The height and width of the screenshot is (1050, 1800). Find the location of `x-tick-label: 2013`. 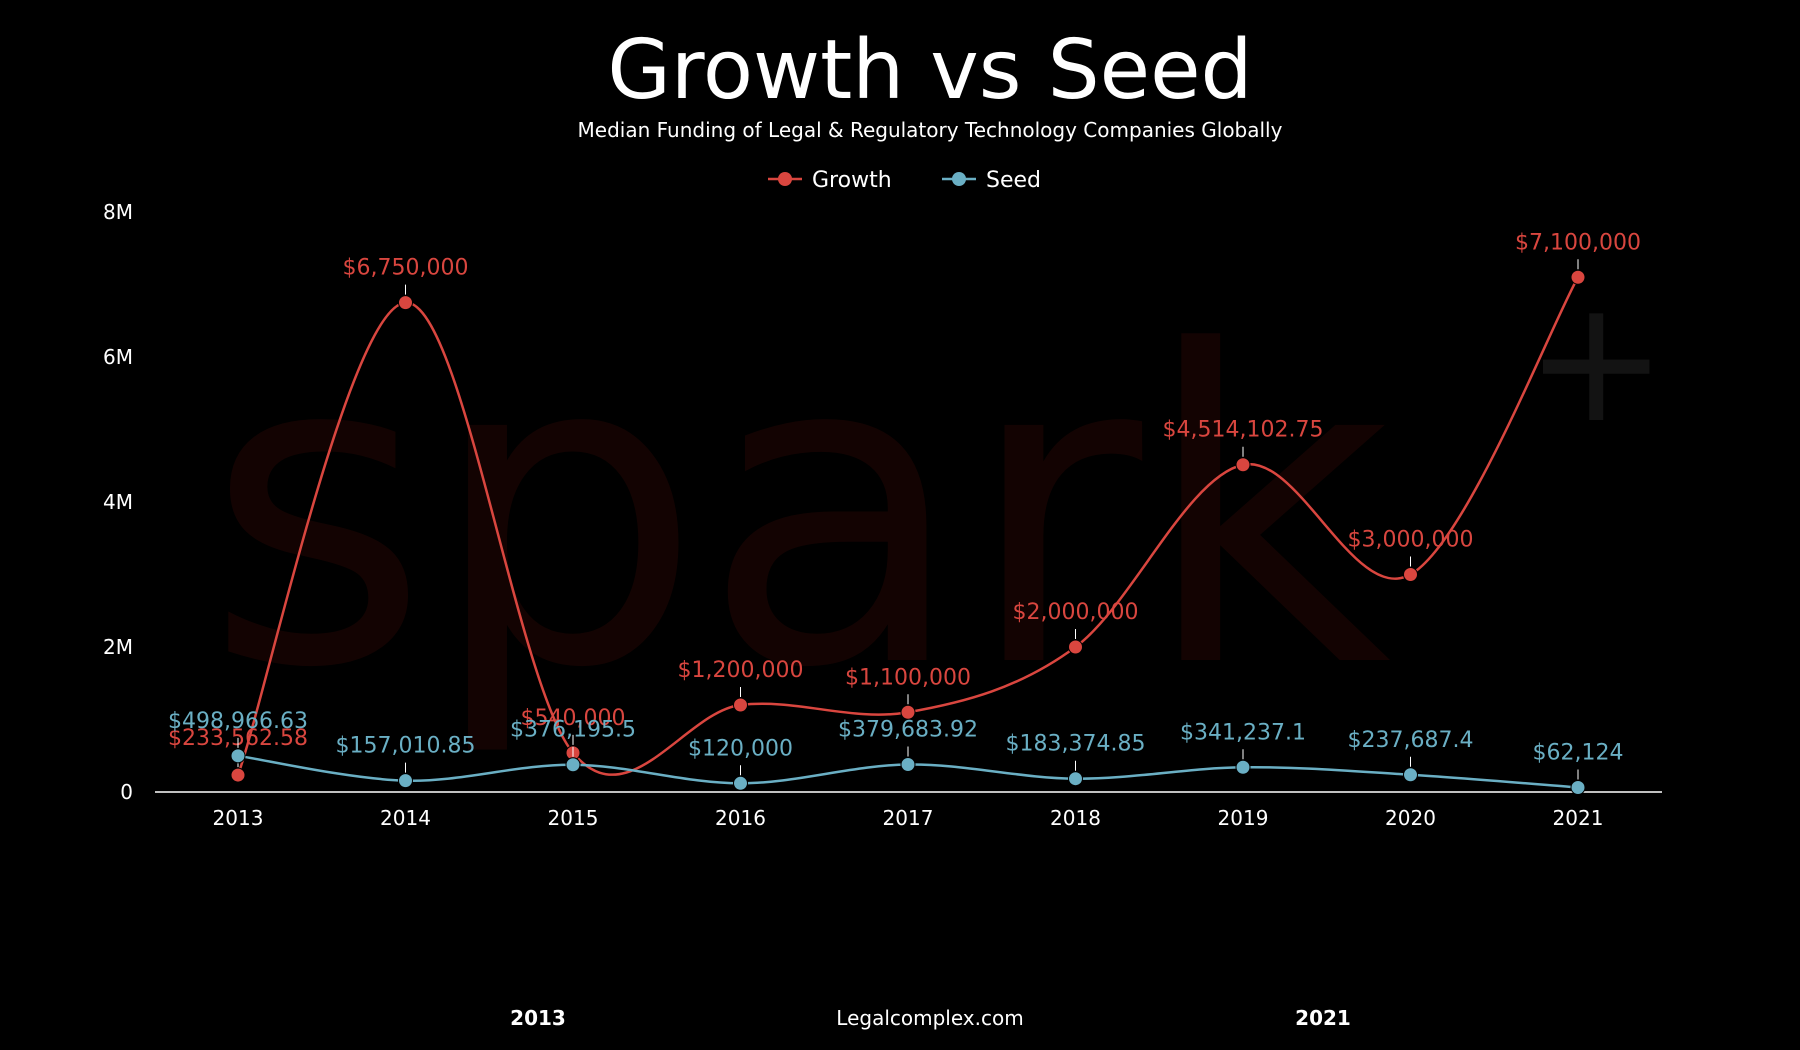

x-tick-label: 2013 is located at coordinates (238, 818).